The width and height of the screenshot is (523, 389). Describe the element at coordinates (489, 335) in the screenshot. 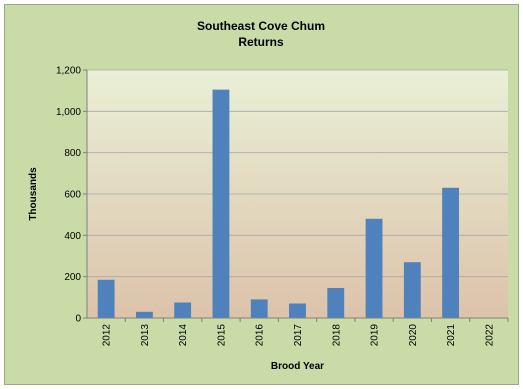

I see `x-tick-label: 2022` at that location.